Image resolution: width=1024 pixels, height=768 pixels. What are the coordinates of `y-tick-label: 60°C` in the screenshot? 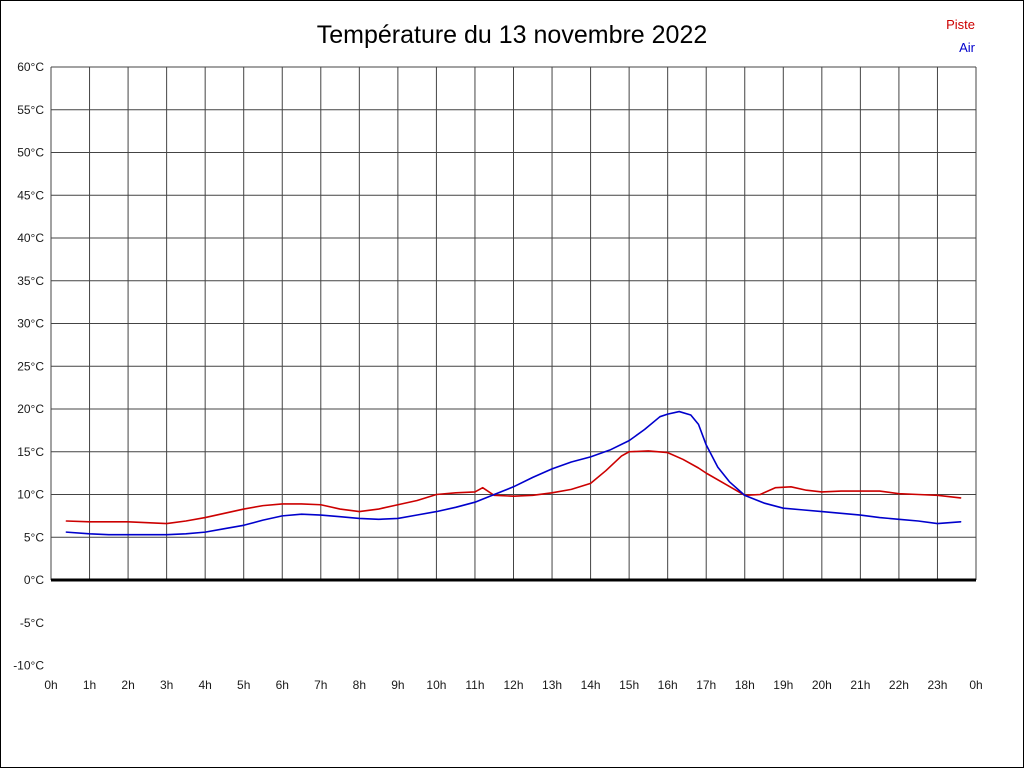 It's located at (30, 67).